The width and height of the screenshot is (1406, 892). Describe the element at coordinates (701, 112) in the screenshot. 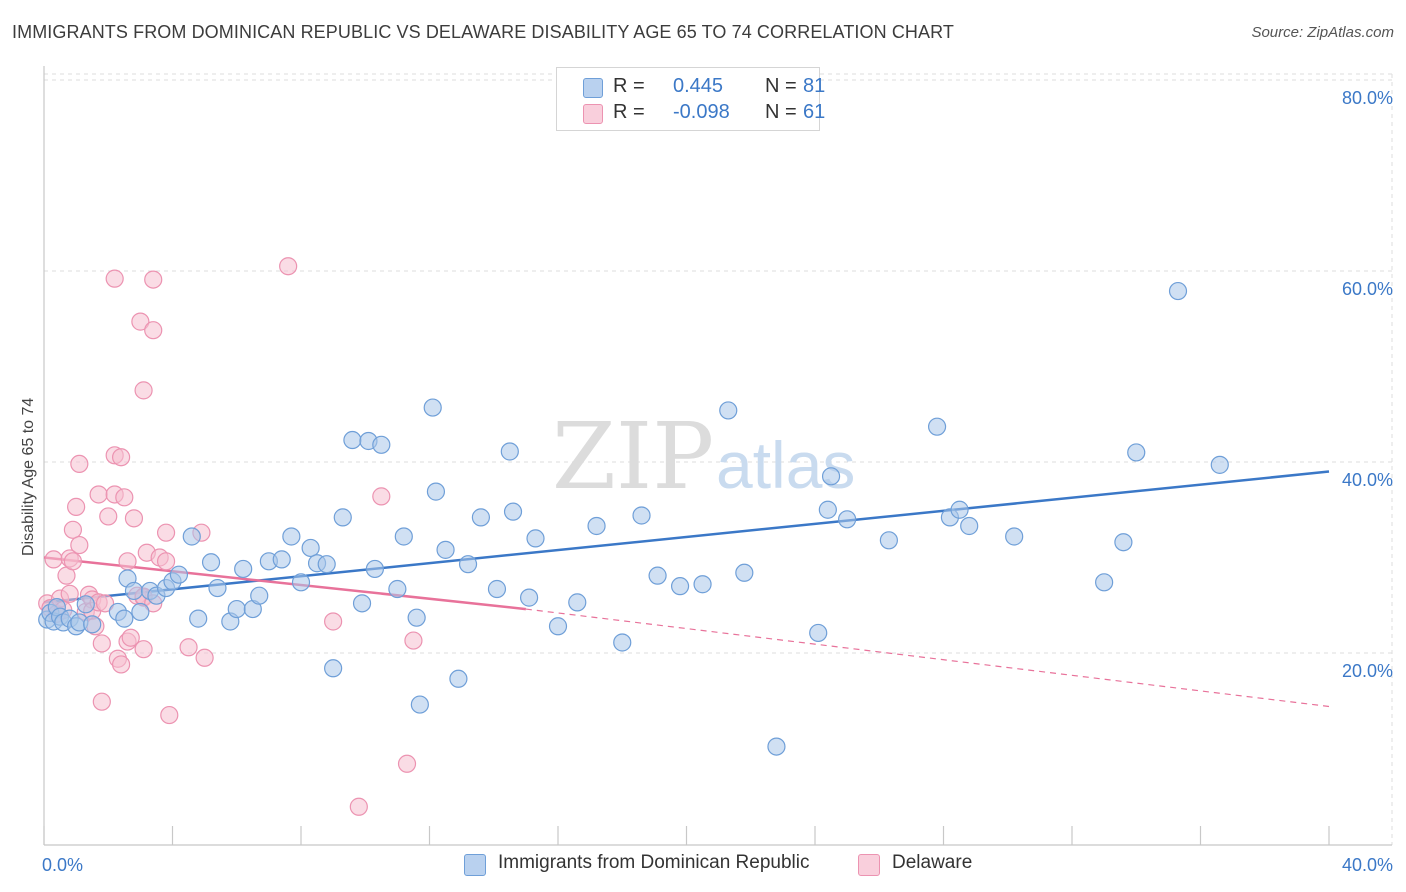

I see `legend-r-value: -0.098` at that location.